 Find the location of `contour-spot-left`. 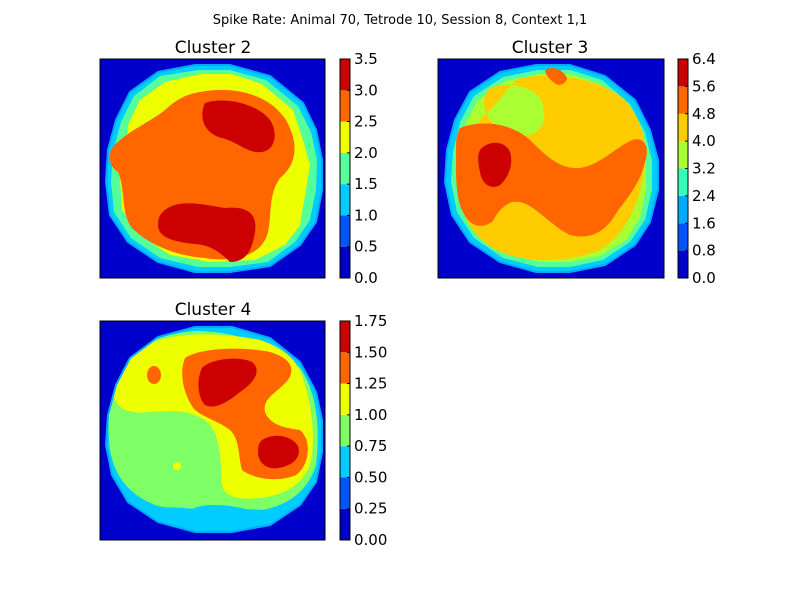

contour-spot-left is located at coordinates (154, 375).